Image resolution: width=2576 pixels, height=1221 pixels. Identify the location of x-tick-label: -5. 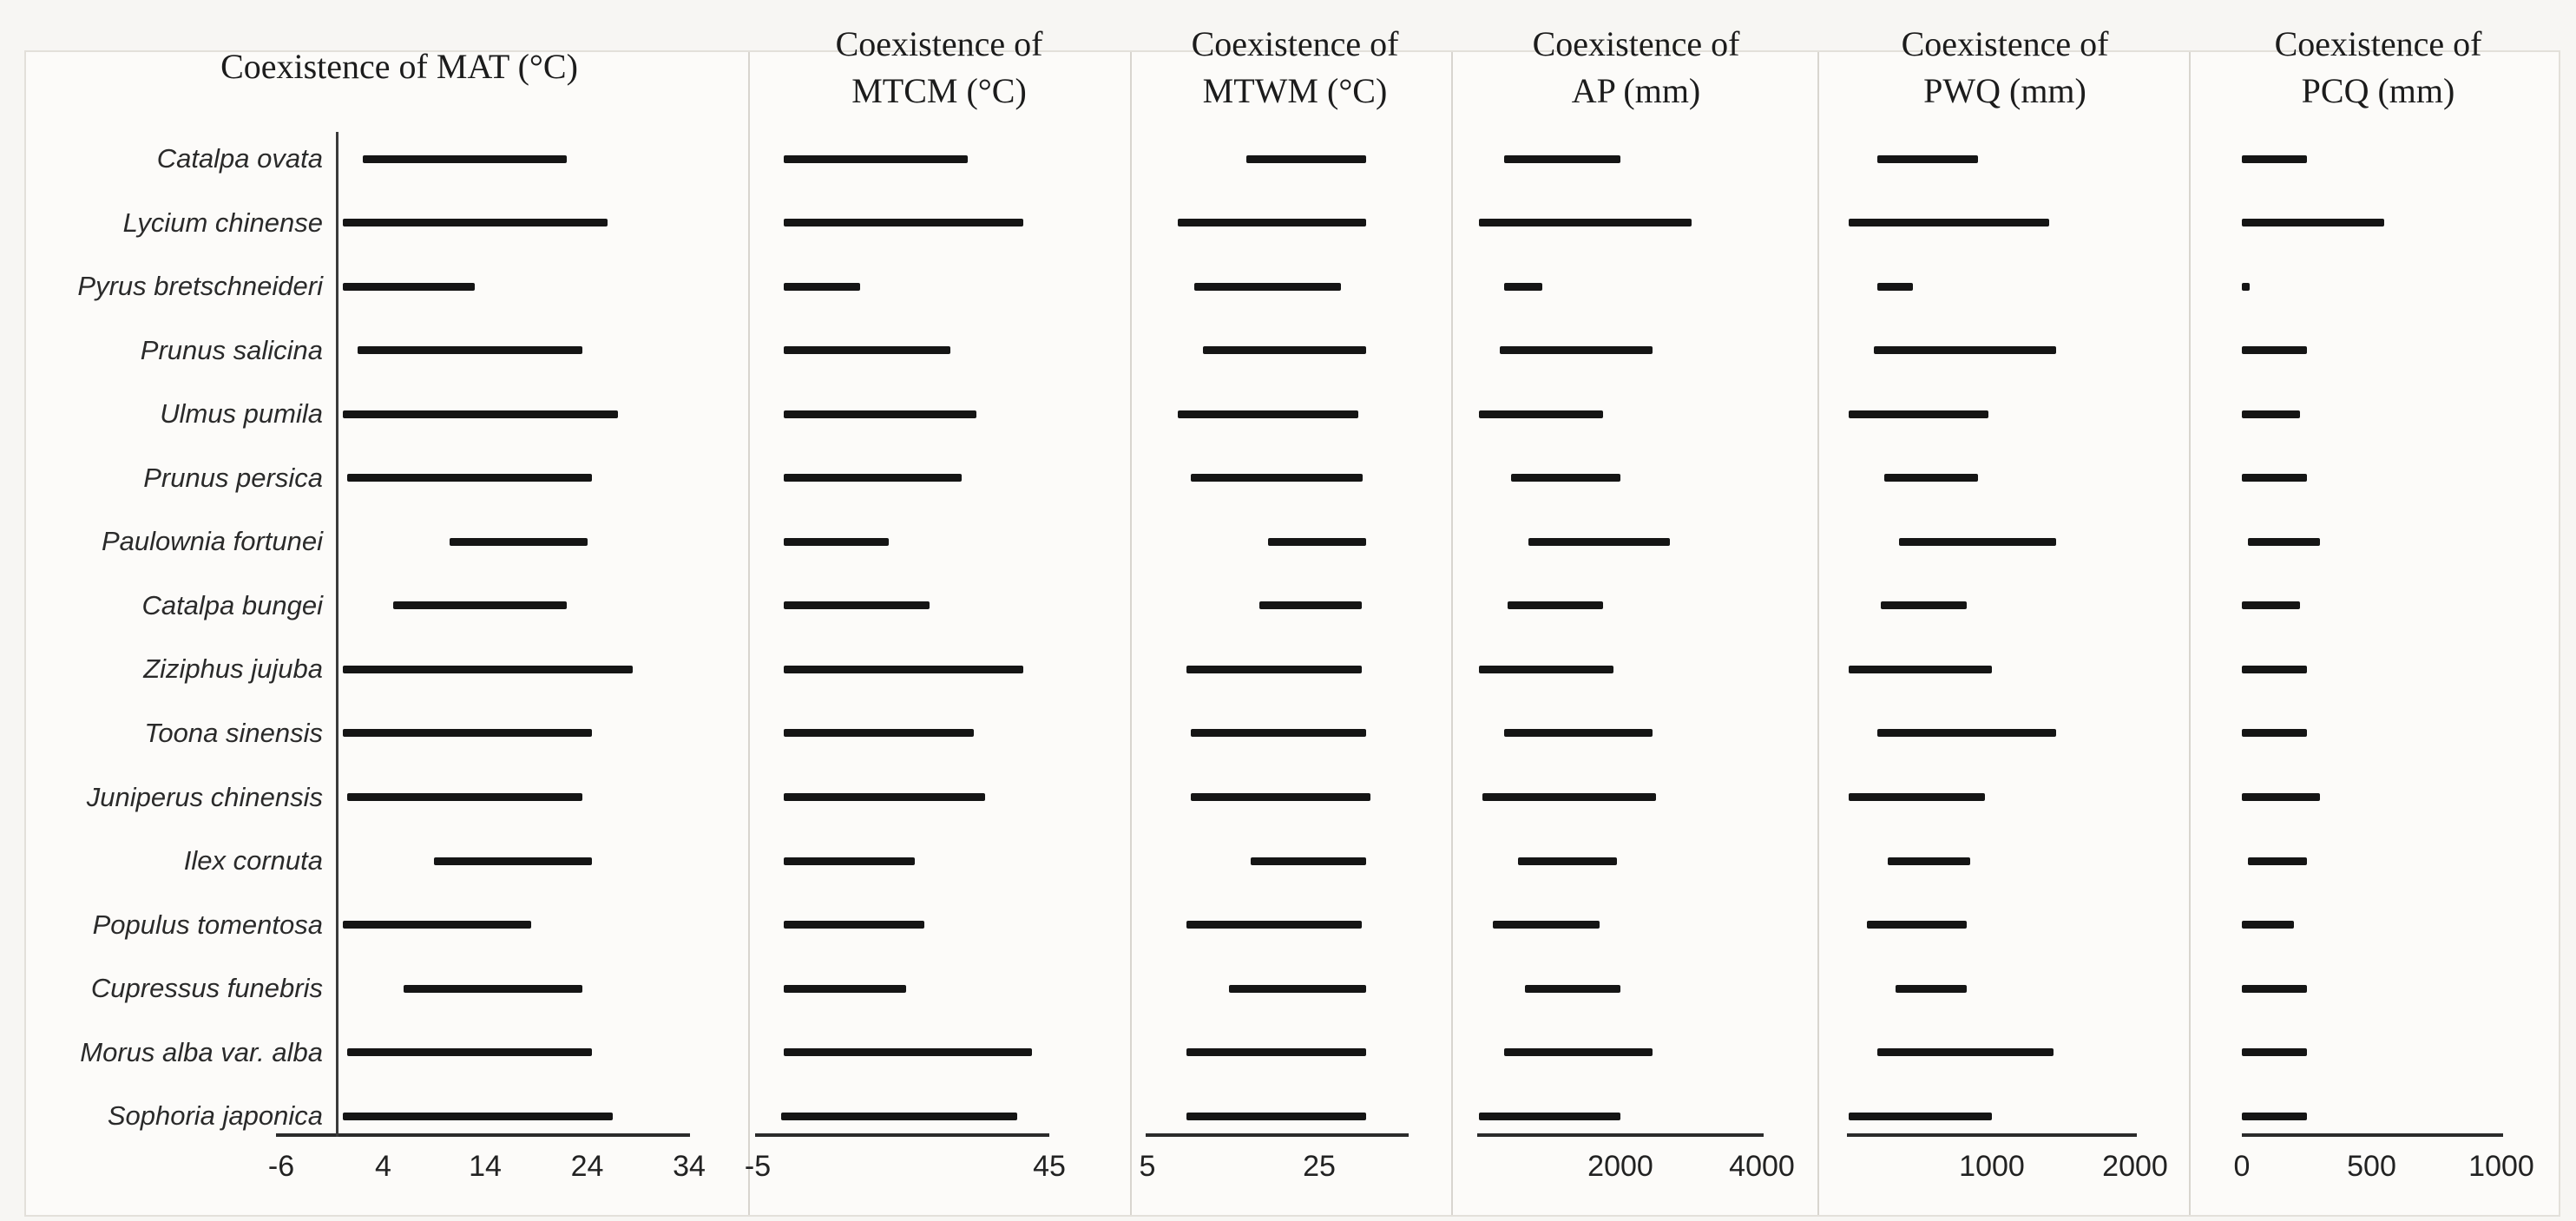
(758, 1167).